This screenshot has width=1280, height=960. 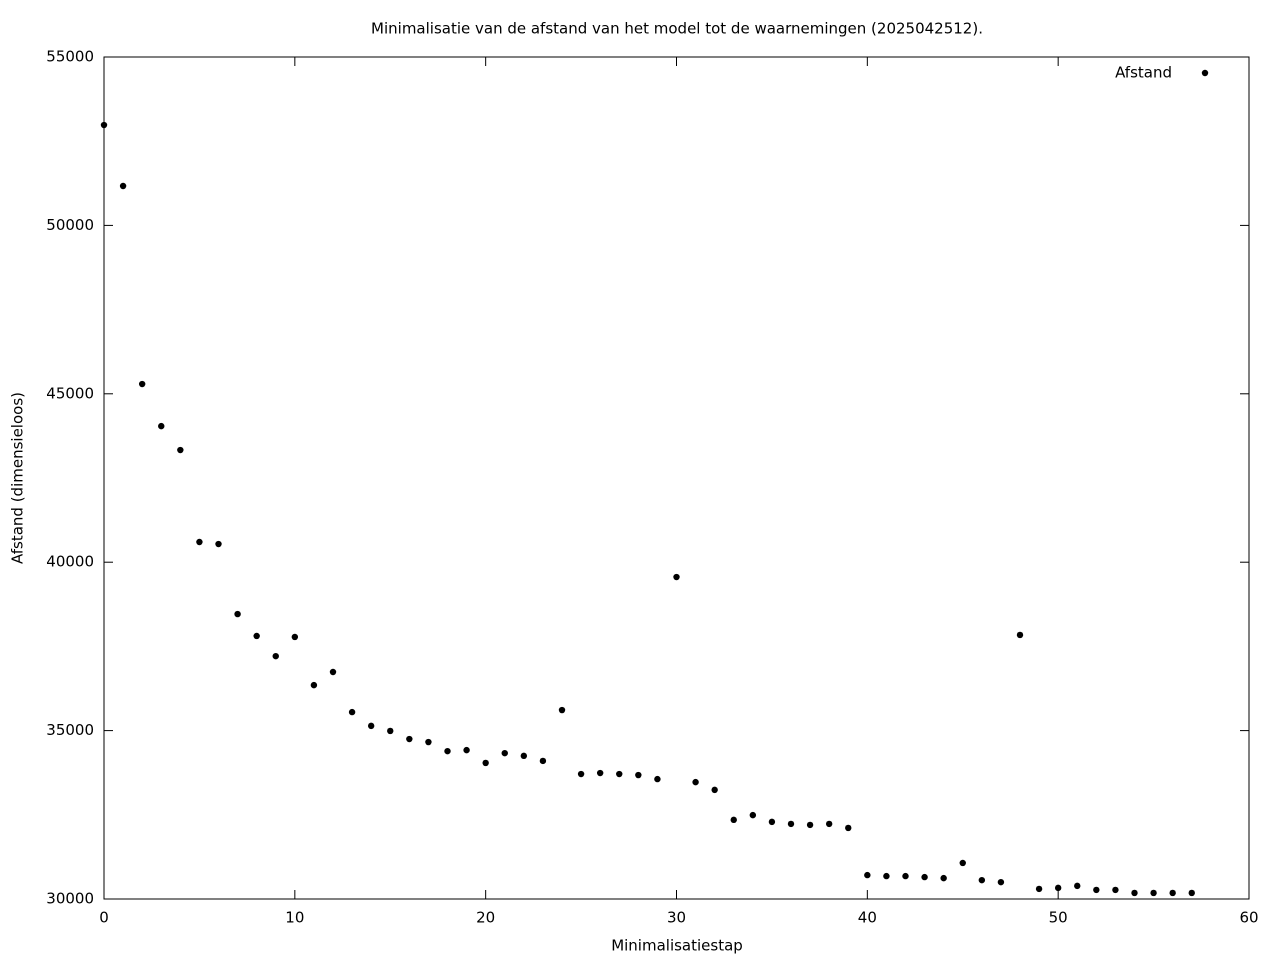 I want to click on legend-marker, so click(x=1205, y=73).